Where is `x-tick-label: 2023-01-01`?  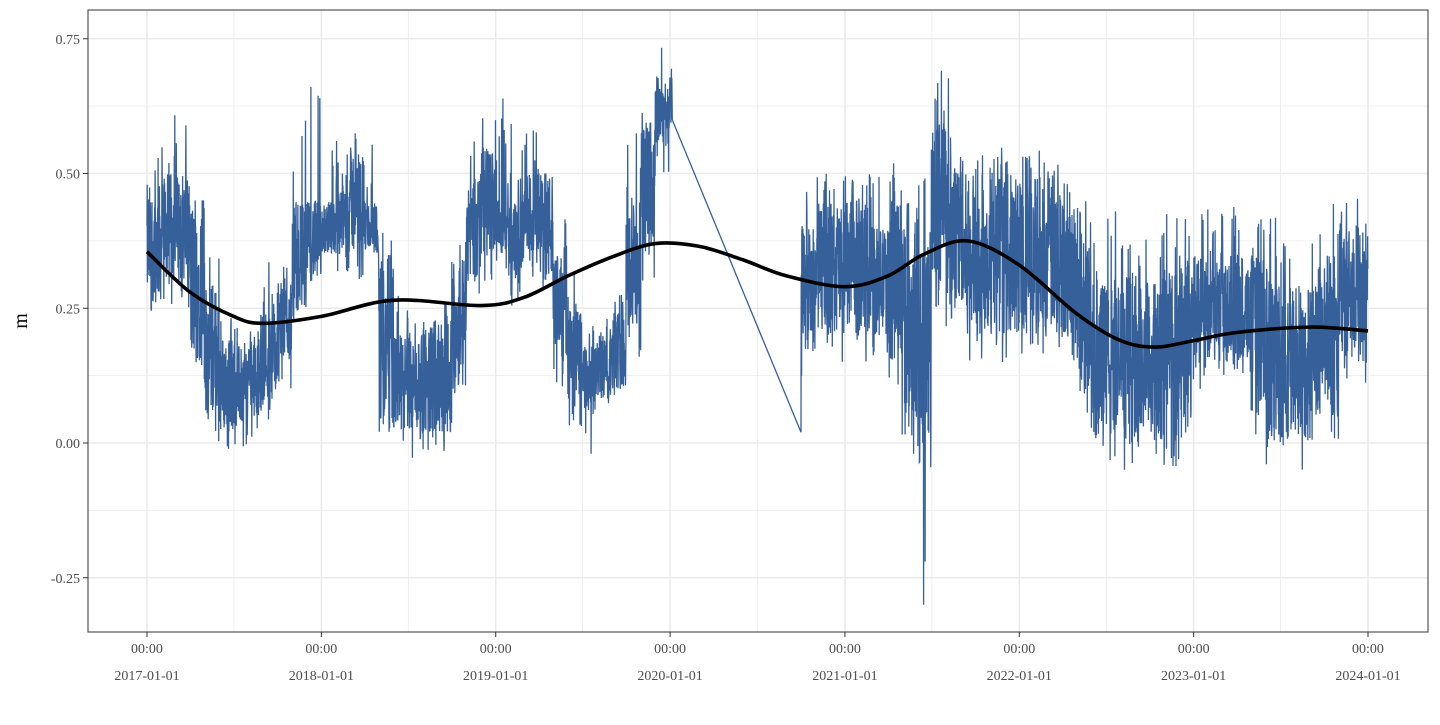
x-tick-label: 2023-01-01 is located at coordinates (1193, 676).